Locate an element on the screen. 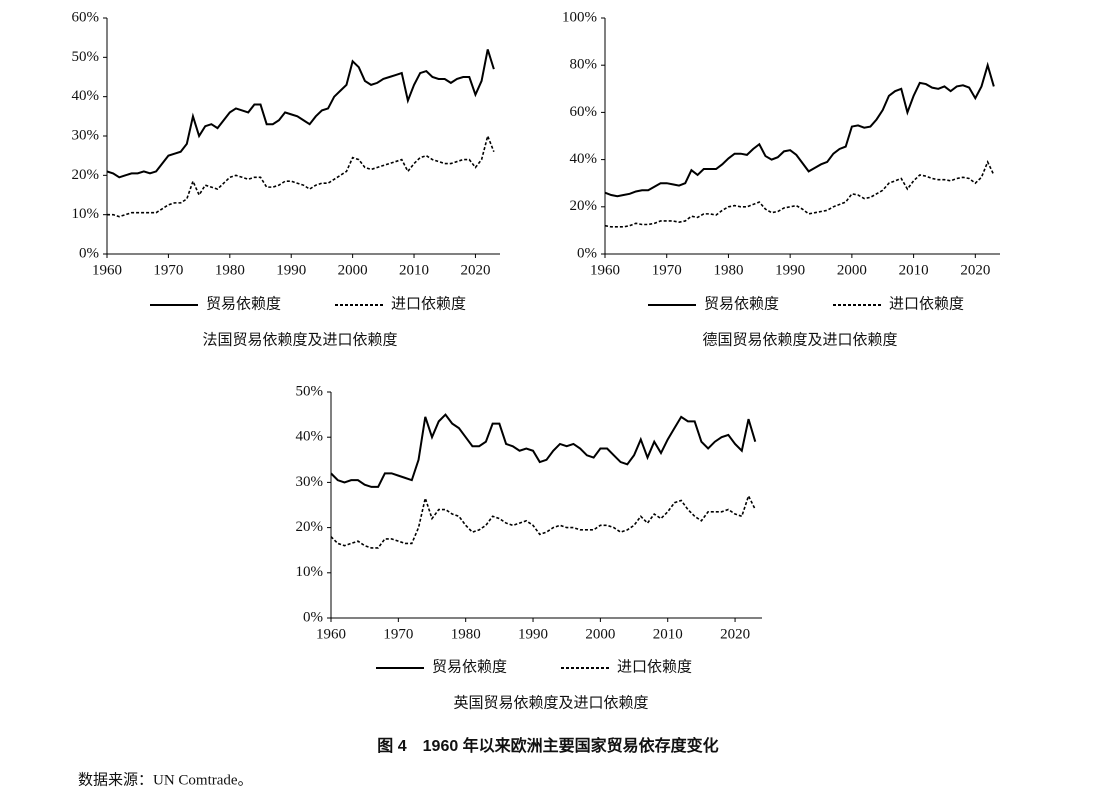  chart-caption: 德国贸易依赖度及进口依赖度 is located at coordinates (799, 339).